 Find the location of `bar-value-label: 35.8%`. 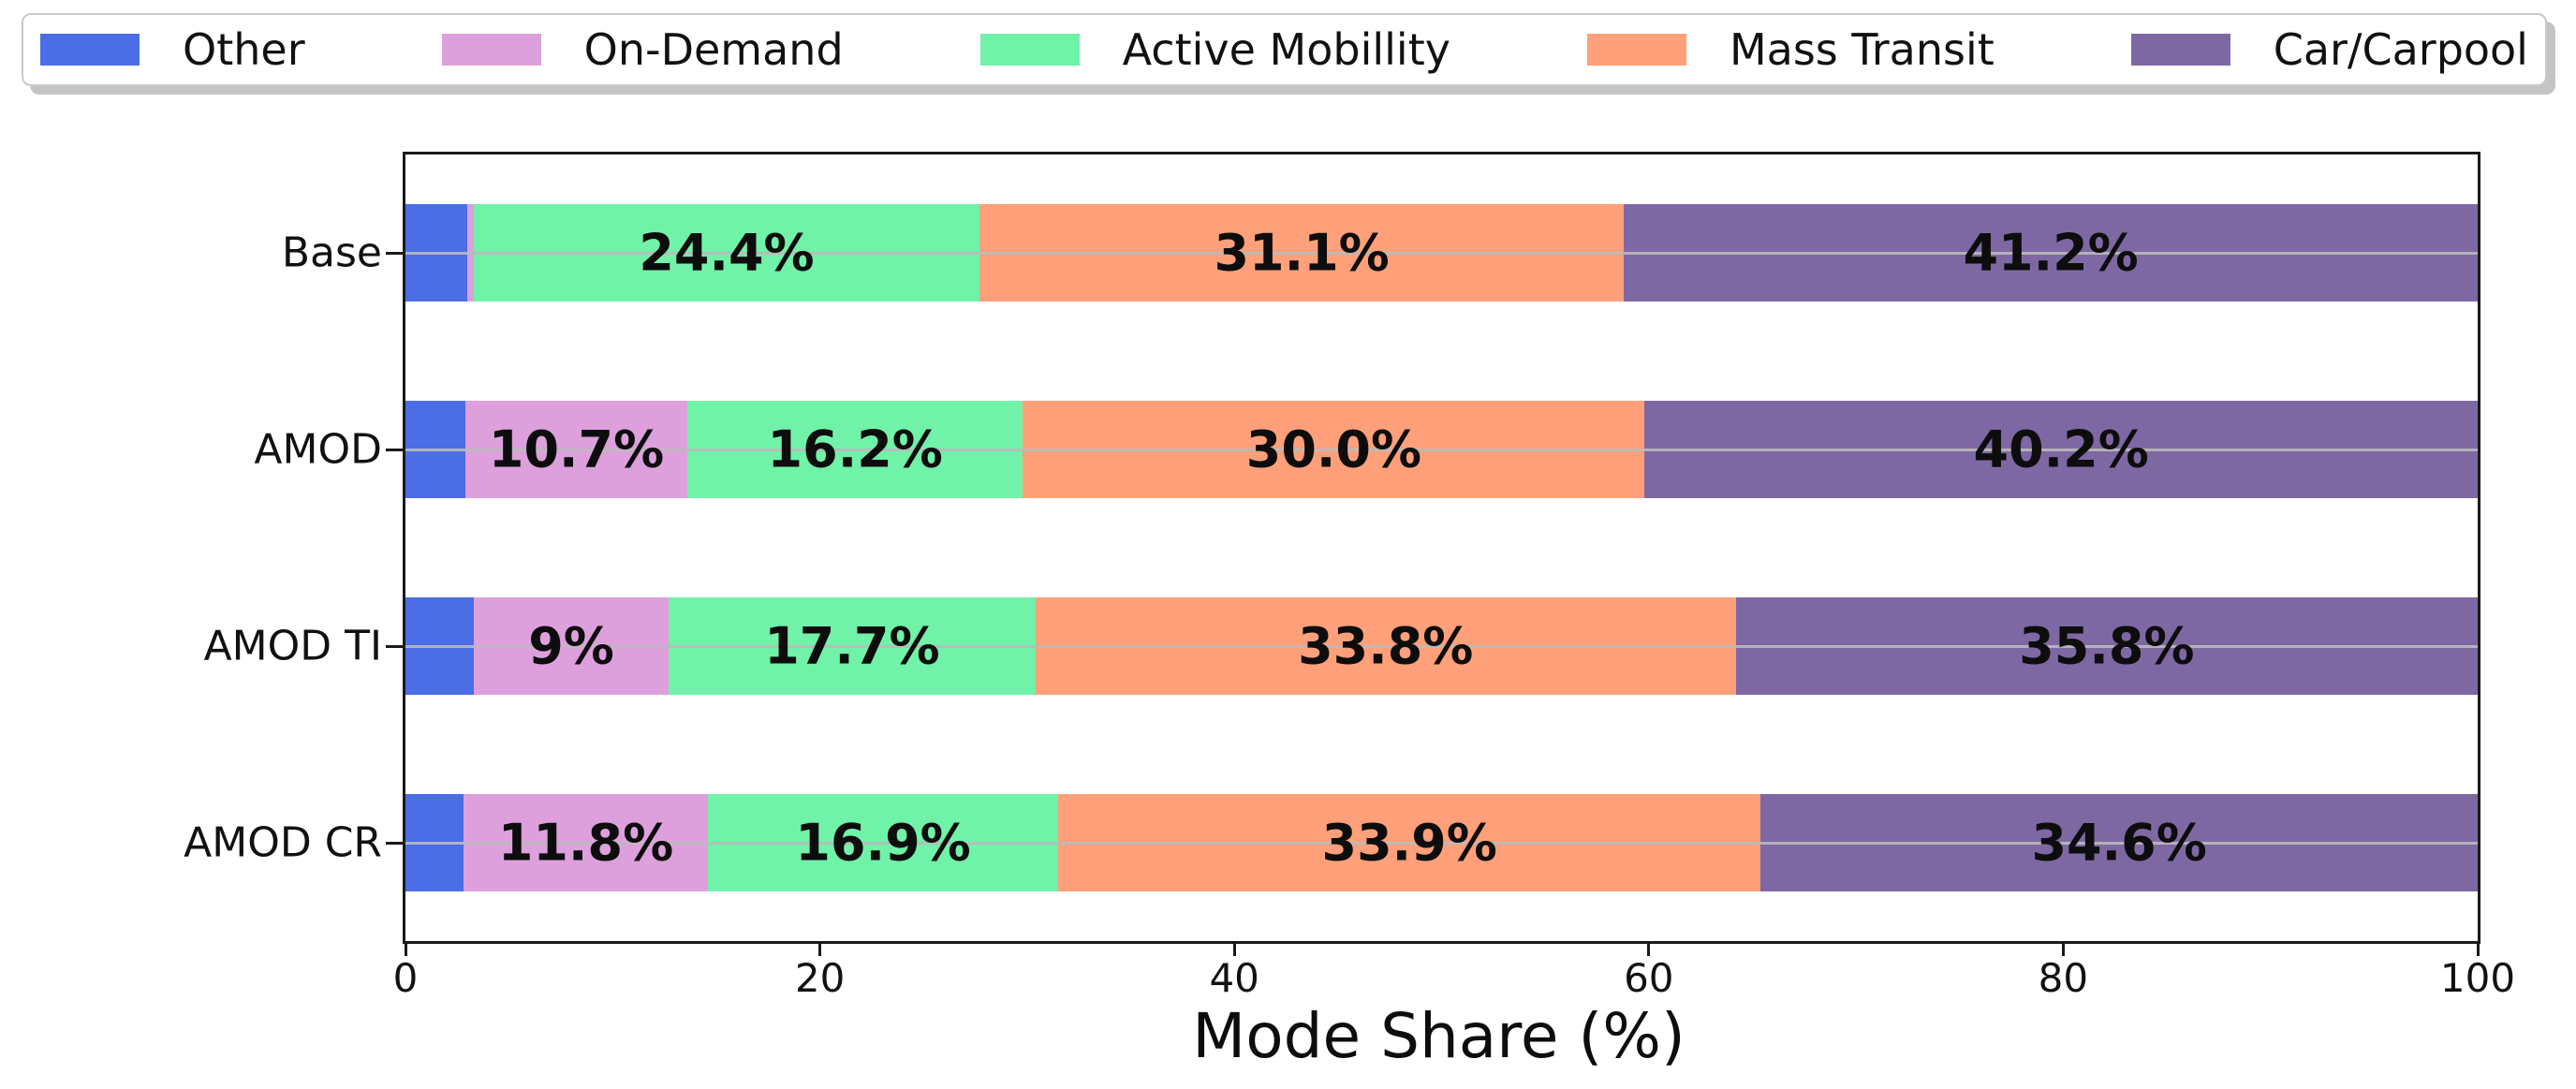

bar-value-label: 35.8% is located at coordinates (2107, 646).